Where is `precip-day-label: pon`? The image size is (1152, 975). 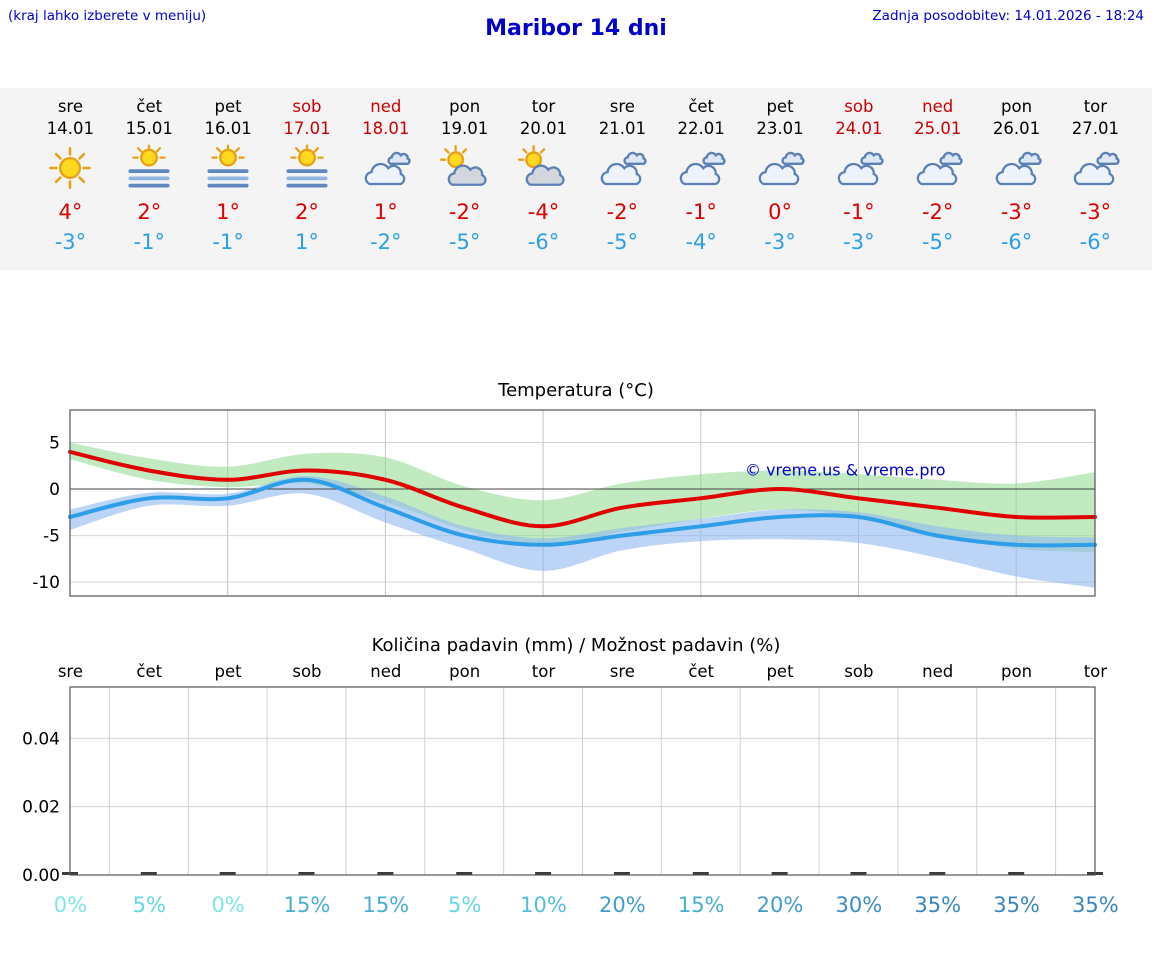
precip-day-label: pon is located at coordinates (465, 671).